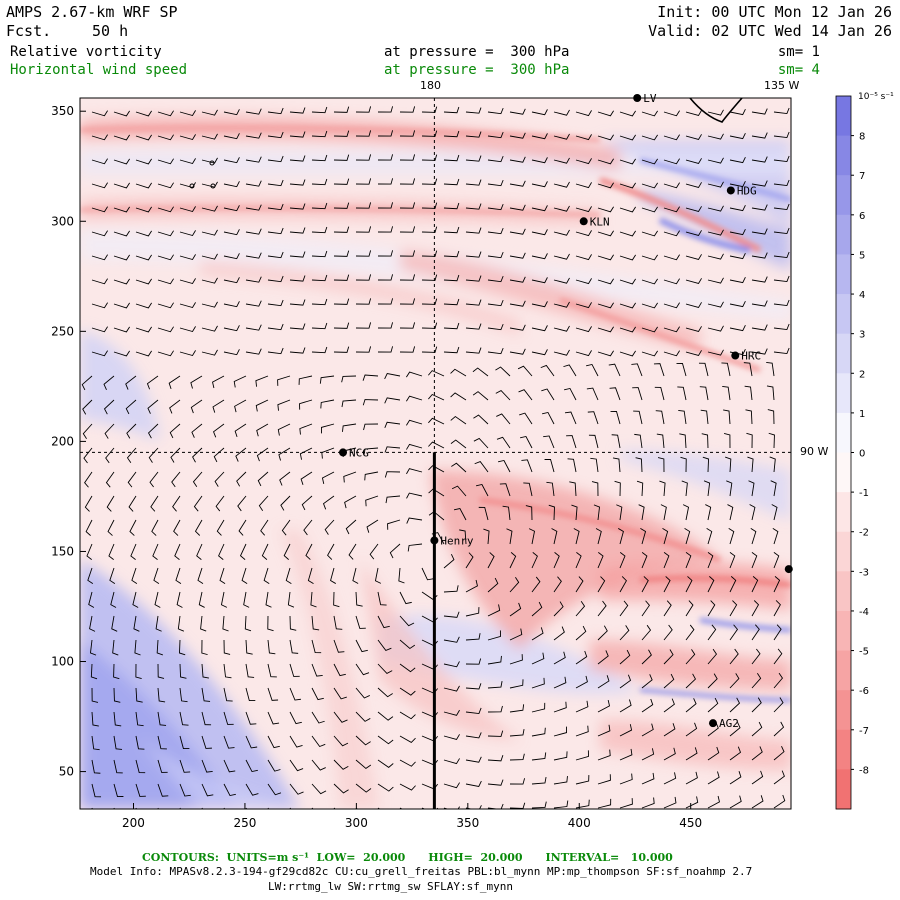 The image size is (900, 900). What do you see at coordinates (864, 652) in the screenshot?
I see `colorbar-label: -5` at bounding box center [864, 652].